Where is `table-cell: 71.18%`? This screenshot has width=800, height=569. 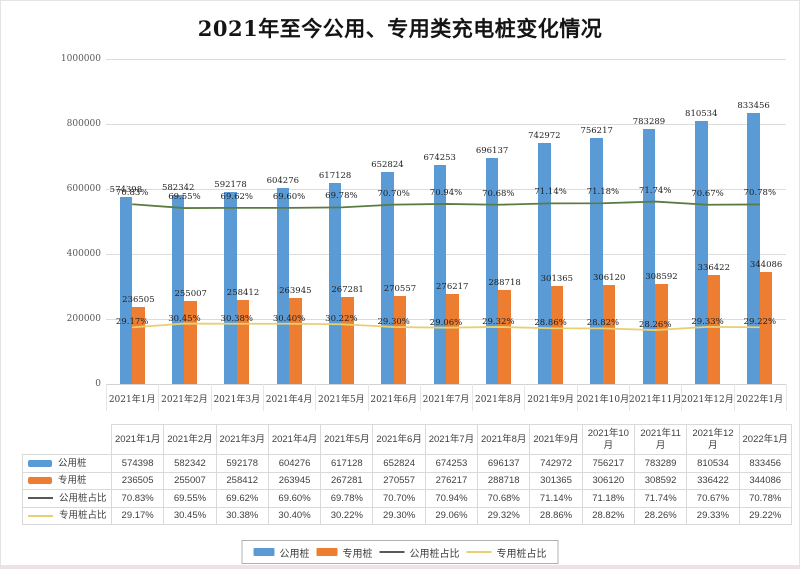
table-cell: 71.18% is located at coordinates (608, 498).